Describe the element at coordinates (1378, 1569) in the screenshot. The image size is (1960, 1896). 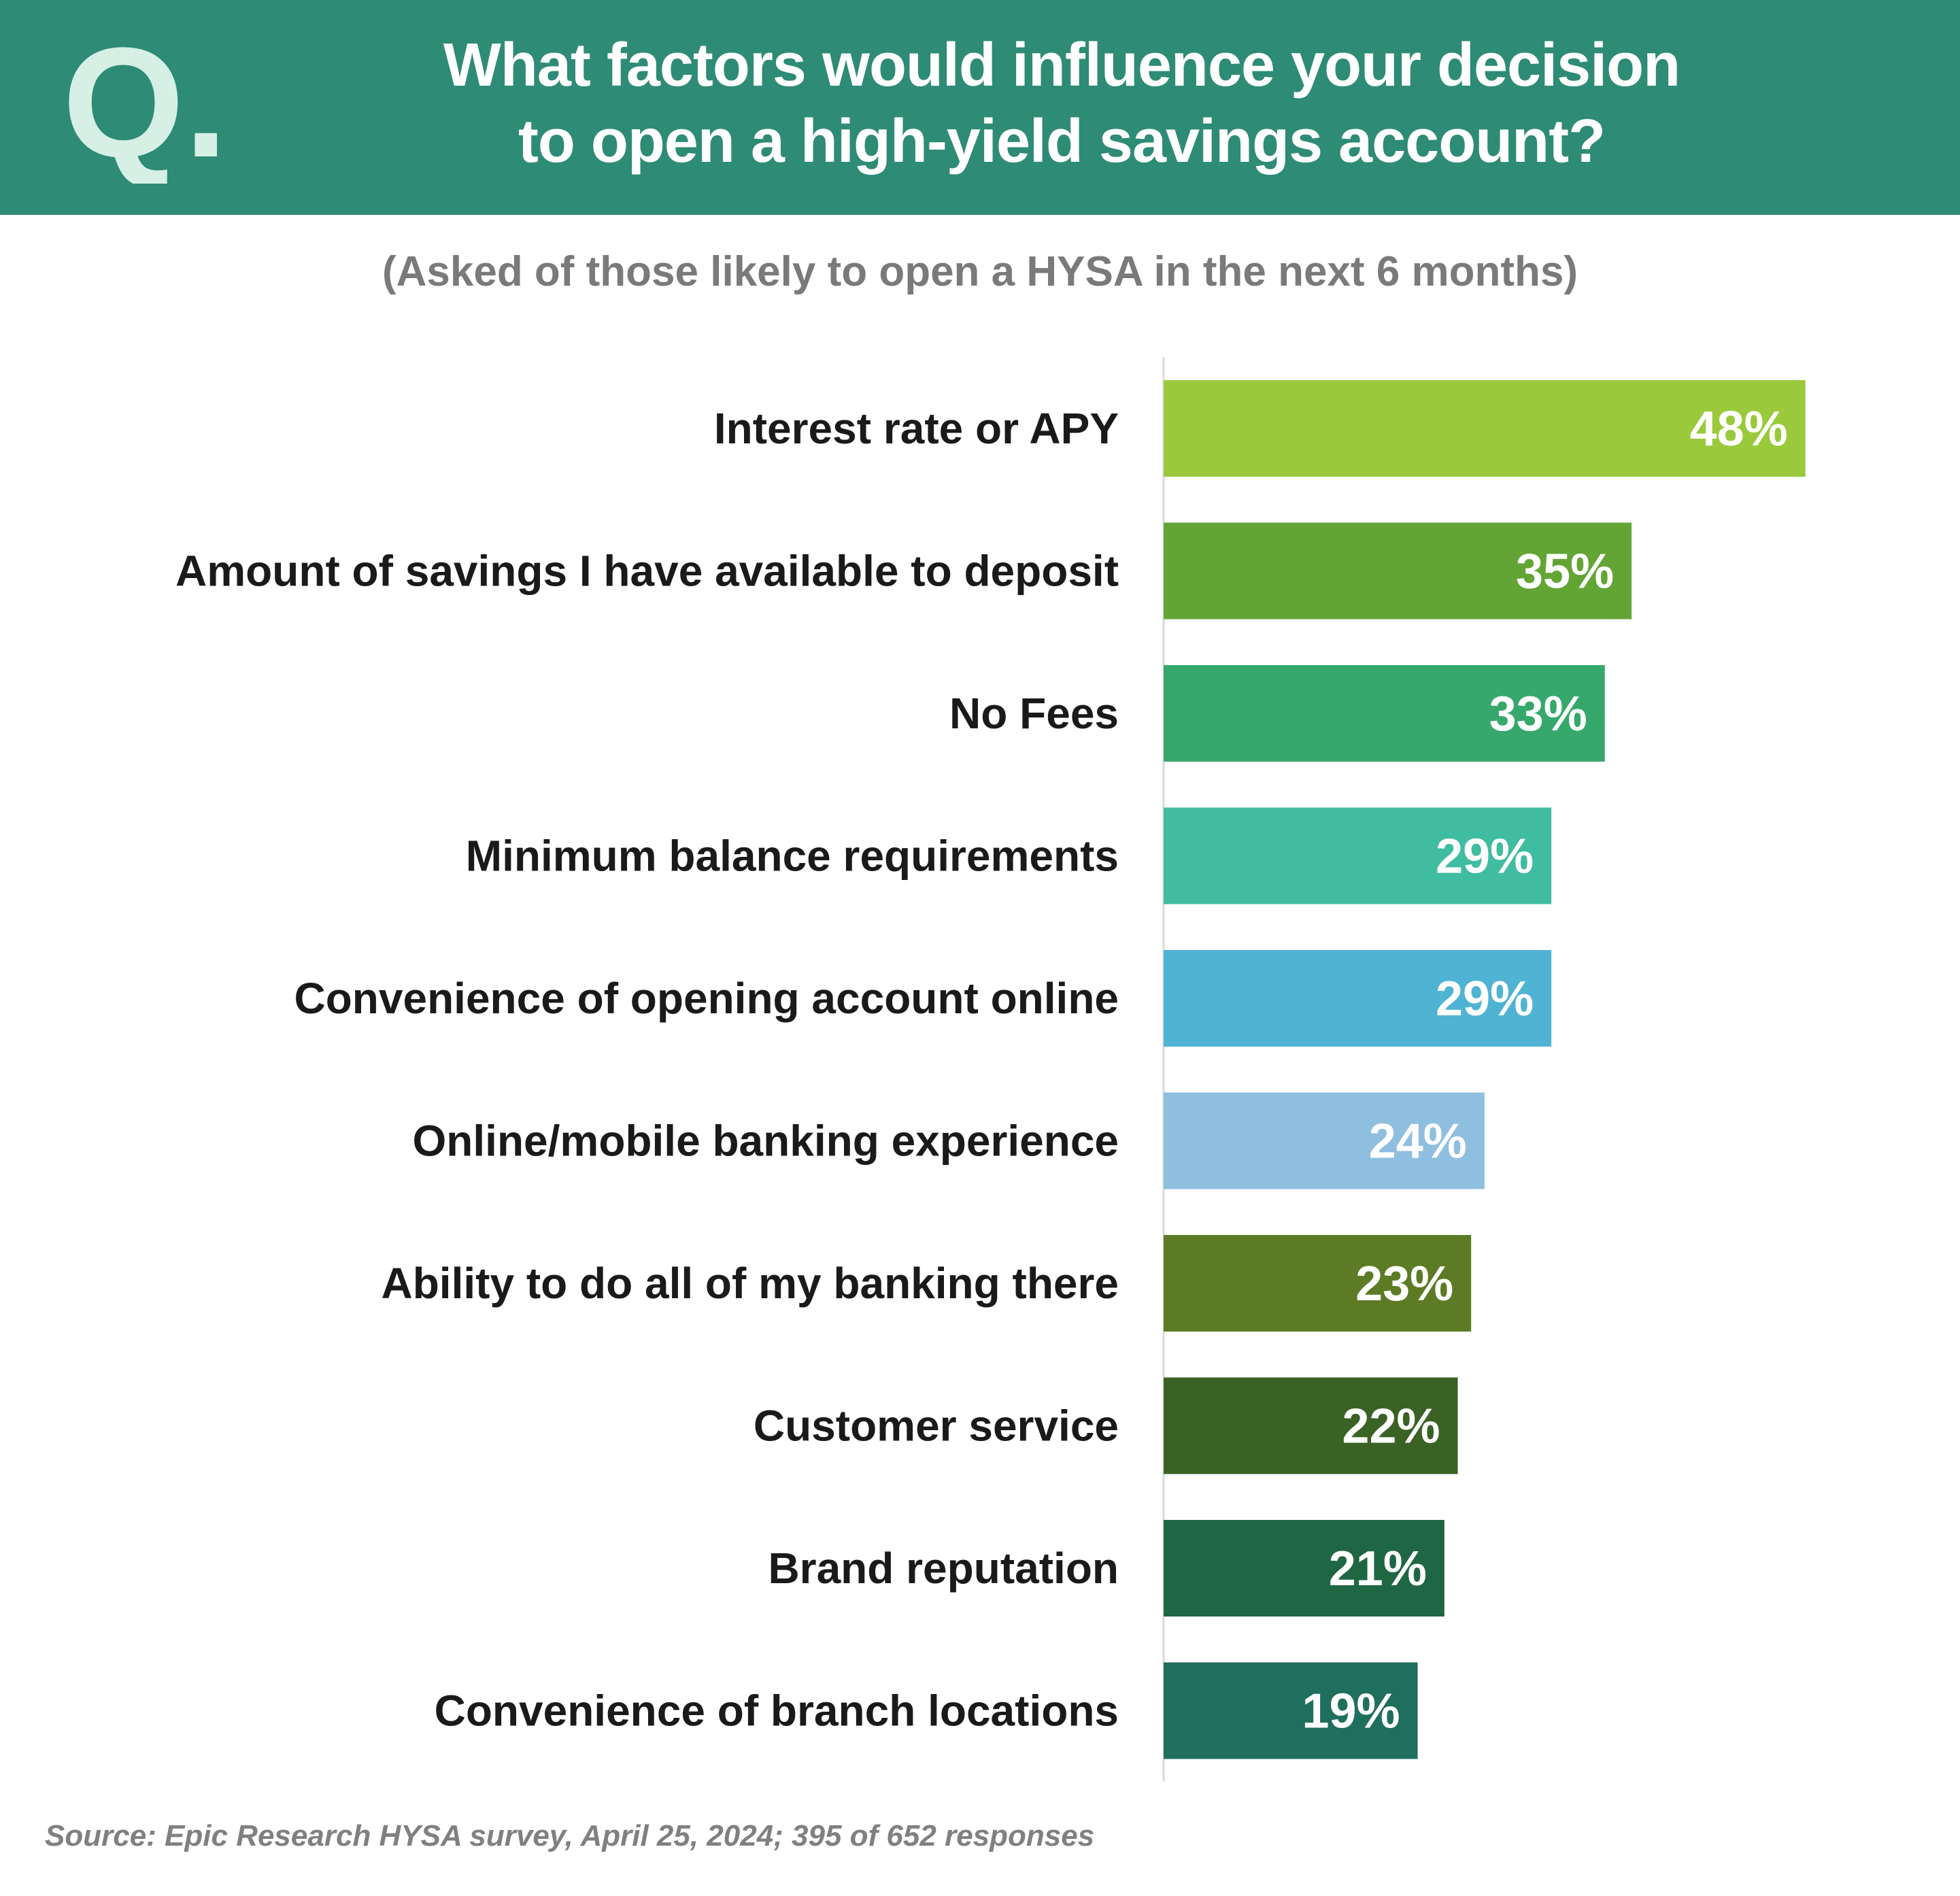
I see `bar-value-label: 21%` at that location.